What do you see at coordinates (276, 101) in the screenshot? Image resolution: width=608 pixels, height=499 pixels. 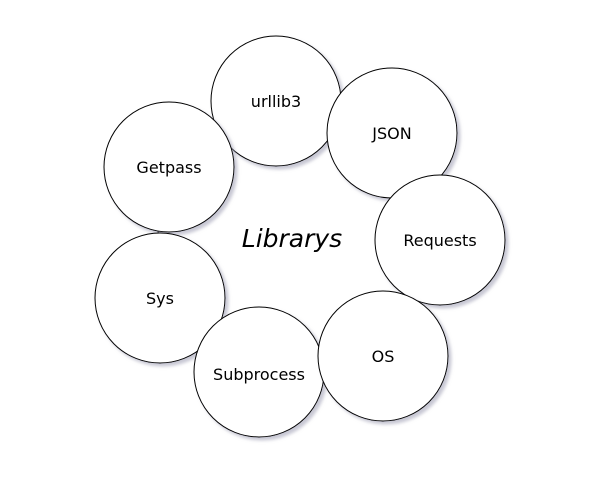 I see `node-label: urllib3` at bounding box center [276, 101].